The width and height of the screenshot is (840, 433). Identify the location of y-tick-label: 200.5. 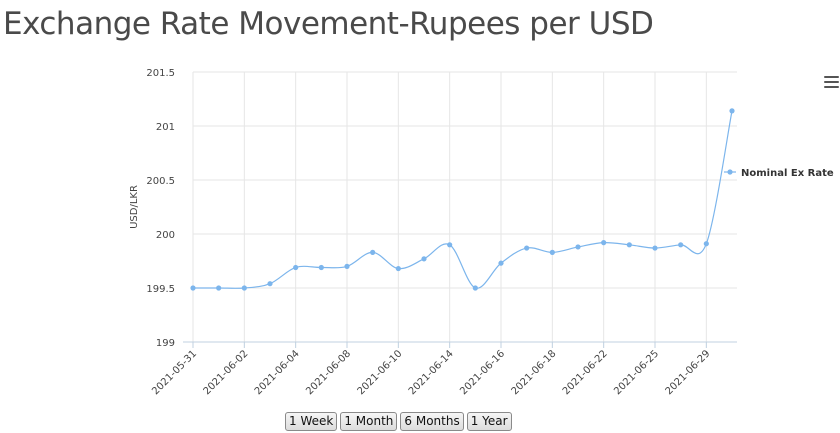
(160, 181).